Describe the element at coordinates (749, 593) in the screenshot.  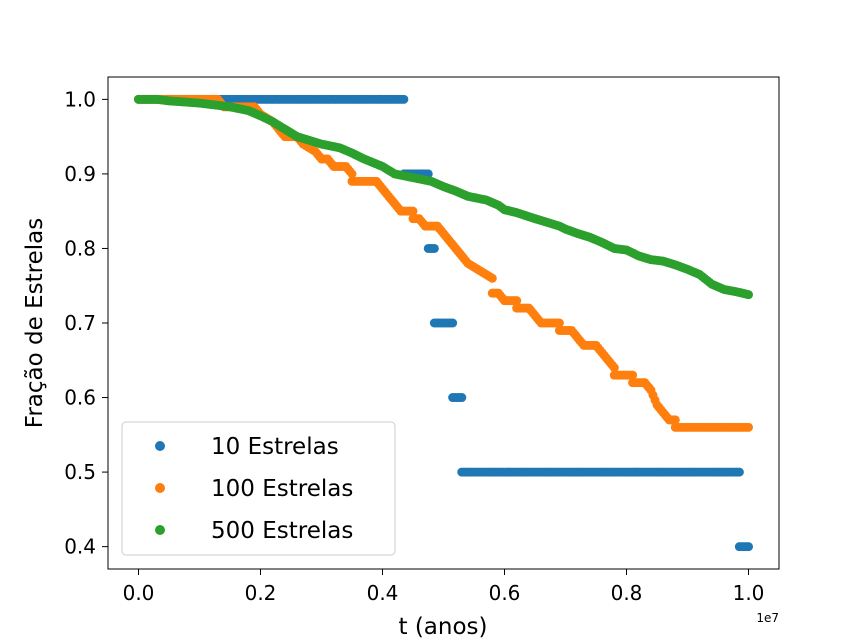
I see `x-tick-label: 1.0` at that location.